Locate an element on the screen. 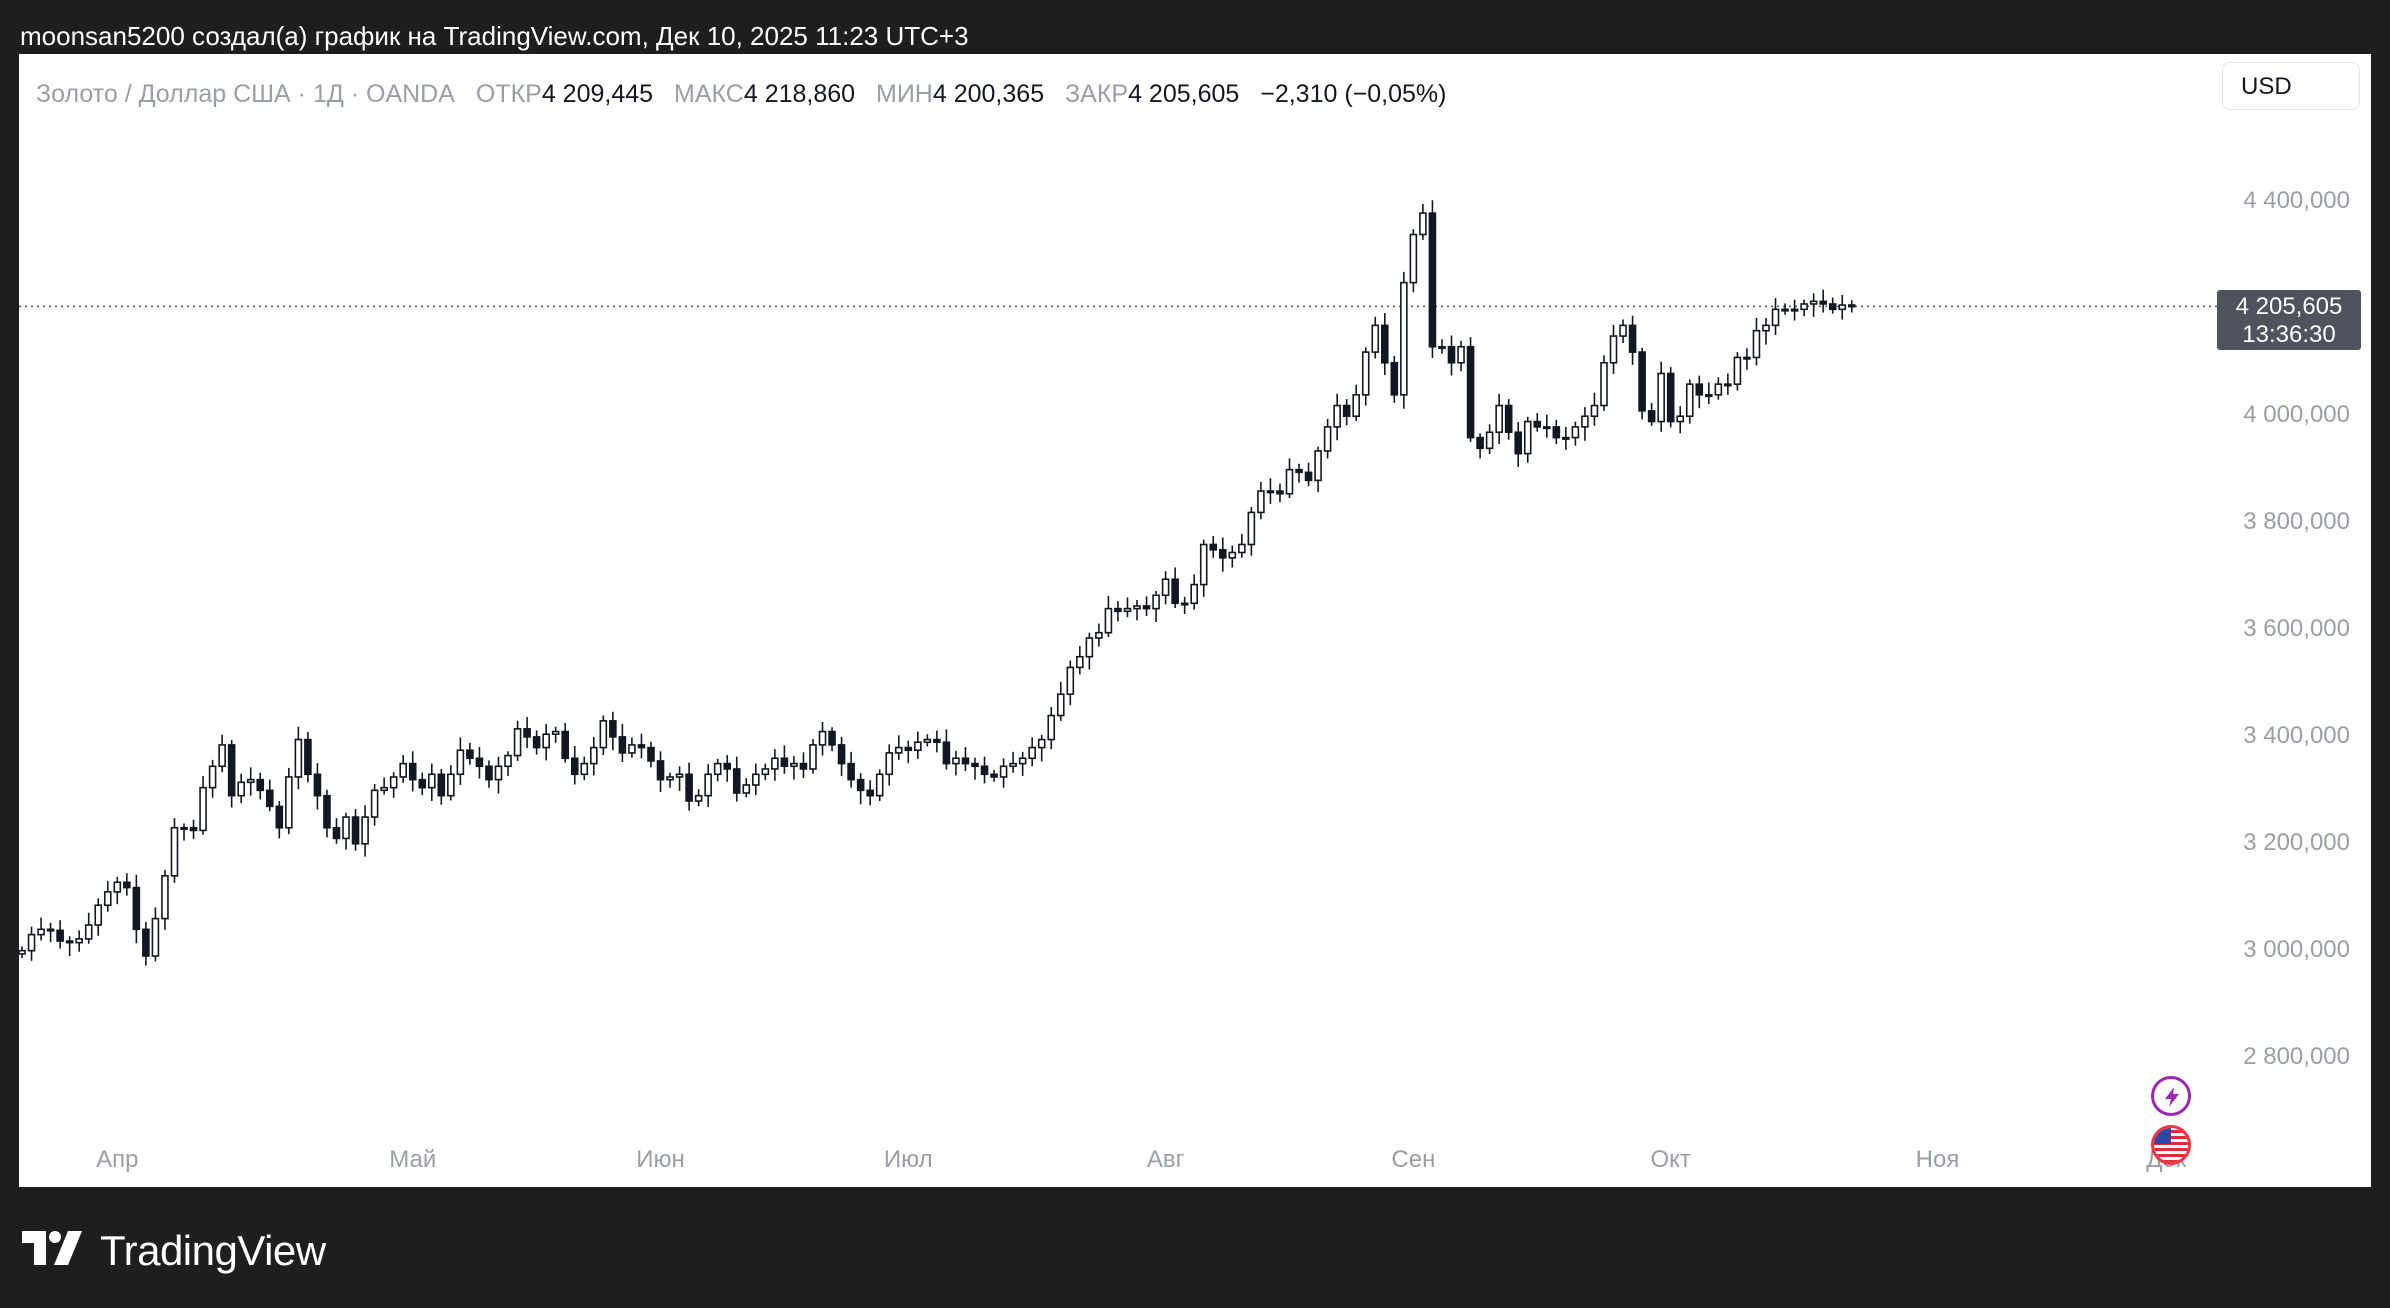  legend-open-value: 4 209,445 is located at coordinates (597, 94).